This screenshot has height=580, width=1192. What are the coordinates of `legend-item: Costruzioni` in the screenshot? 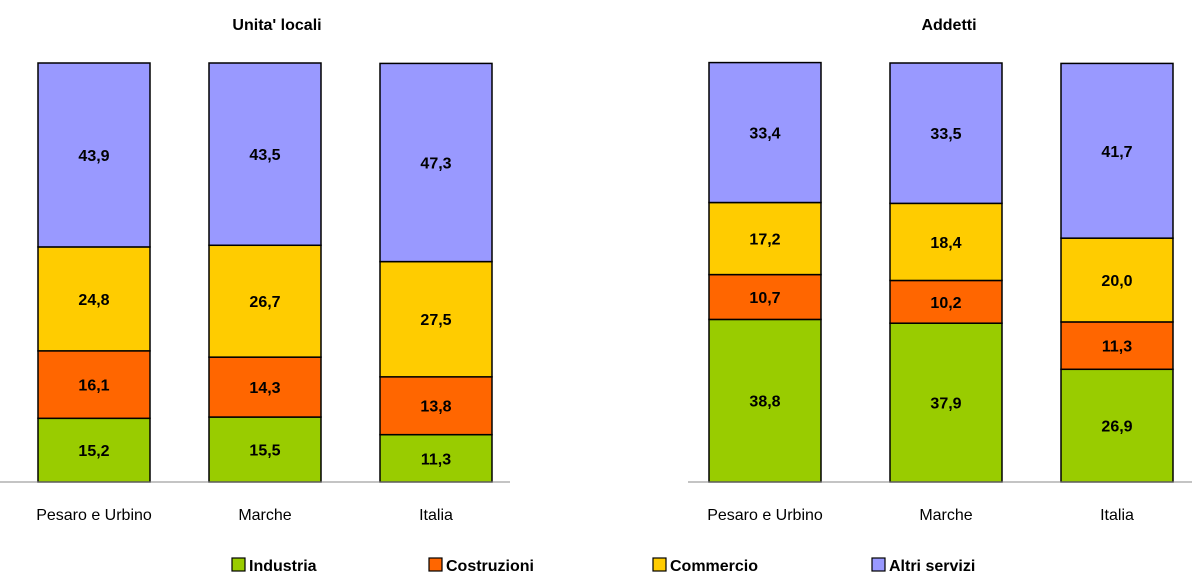 It's located at (481, 566).